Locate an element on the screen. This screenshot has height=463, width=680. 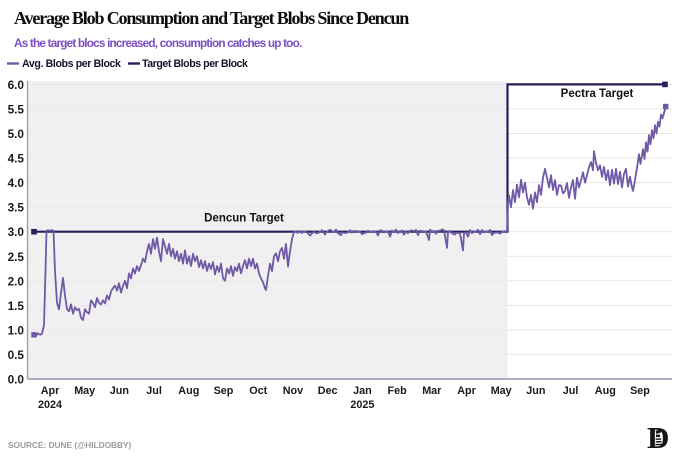
svg-text: 2024 is located at coordinates (50, 405).